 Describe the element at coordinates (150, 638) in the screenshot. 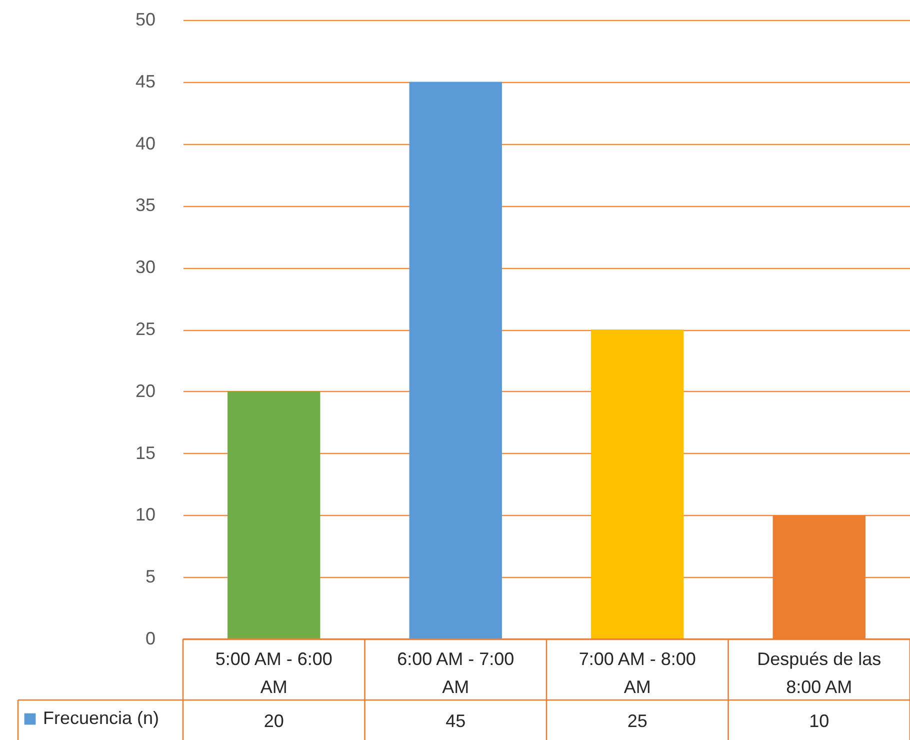

I see `y-tick-label: 0` at that location.